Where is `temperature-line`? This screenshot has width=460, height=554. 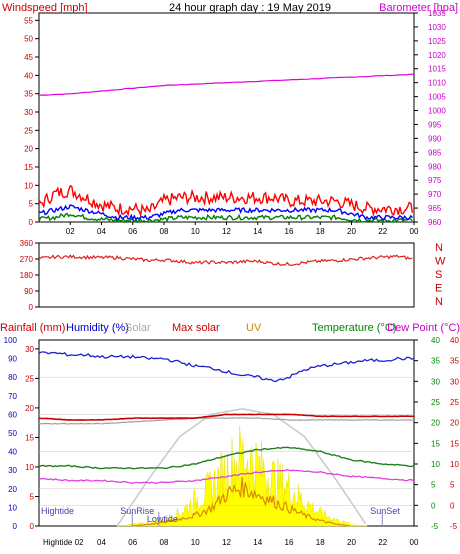 temperature-line is located at coordinates (226, 458).